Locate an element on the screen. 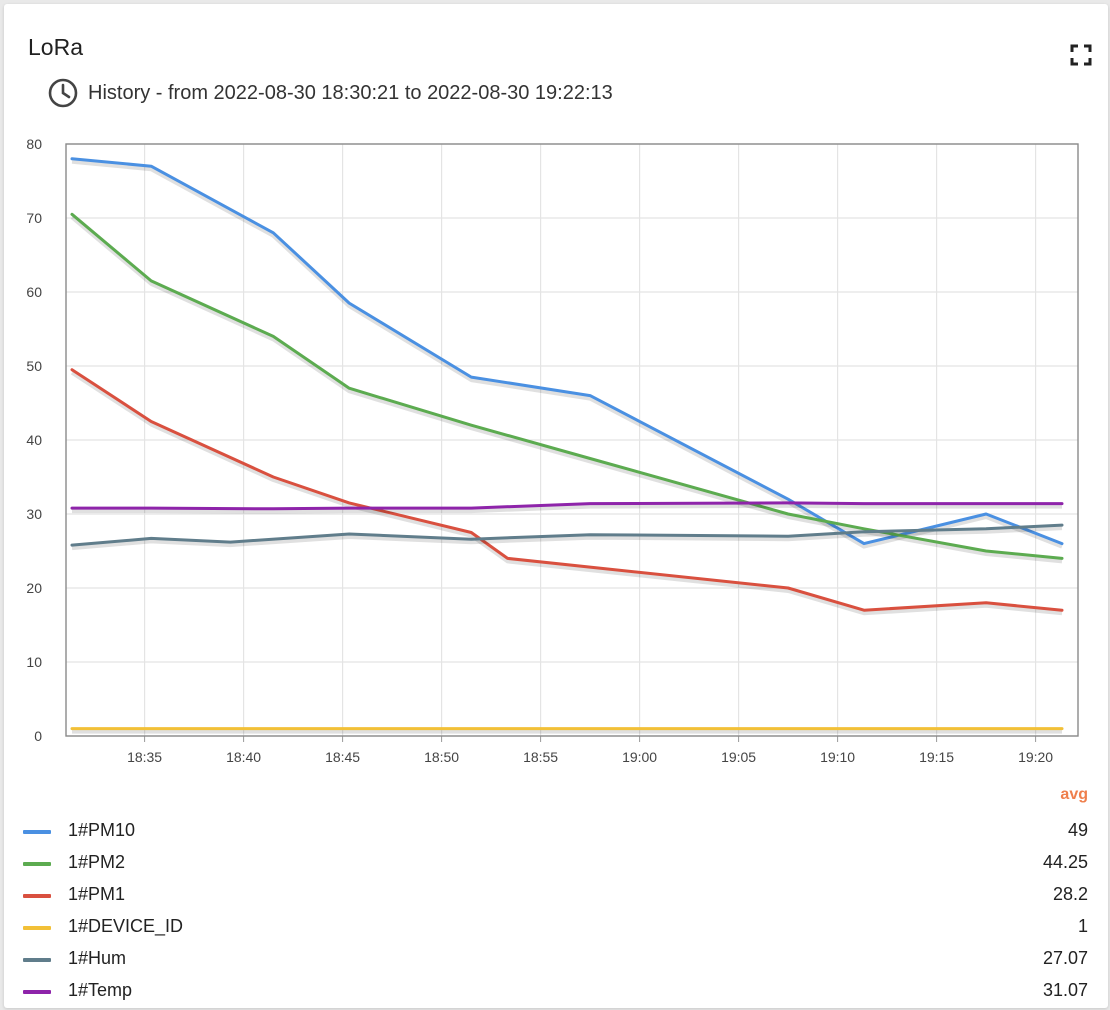  y-tick-label: 80 is located at coordinates (34, 144).